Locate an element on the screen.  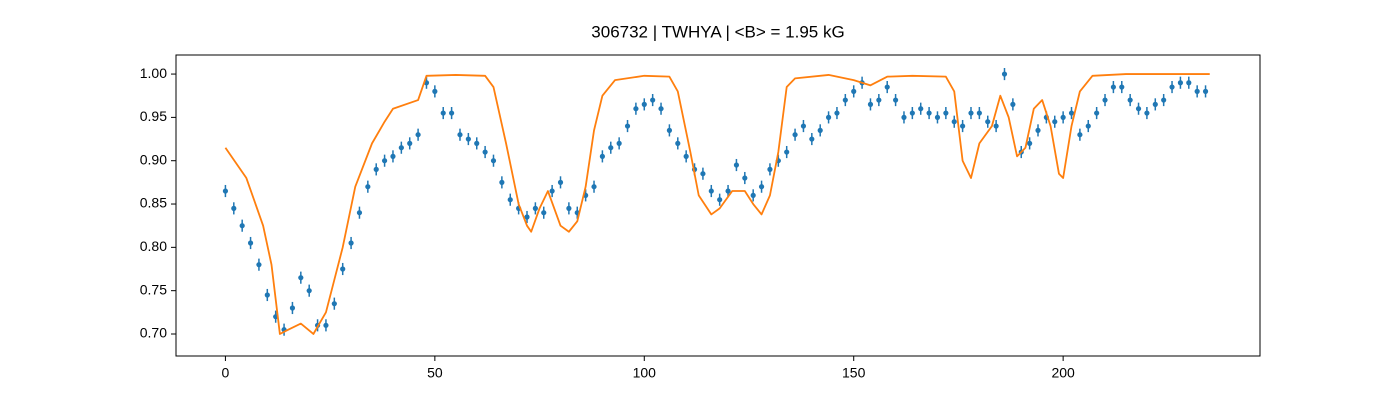
x-tick-label: 200 is located at coordinates (1063, 373).